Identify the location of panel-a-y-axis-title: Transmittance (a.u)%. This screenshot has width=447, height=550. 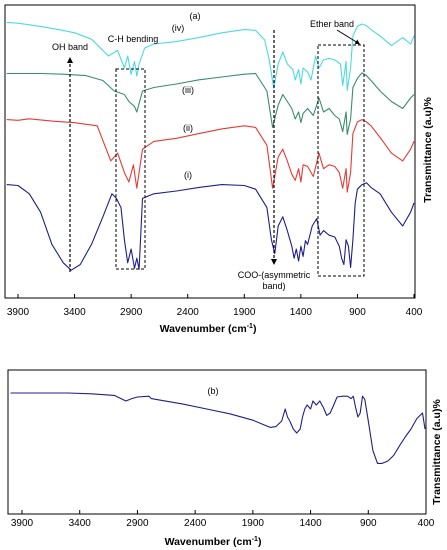
(428, 150).